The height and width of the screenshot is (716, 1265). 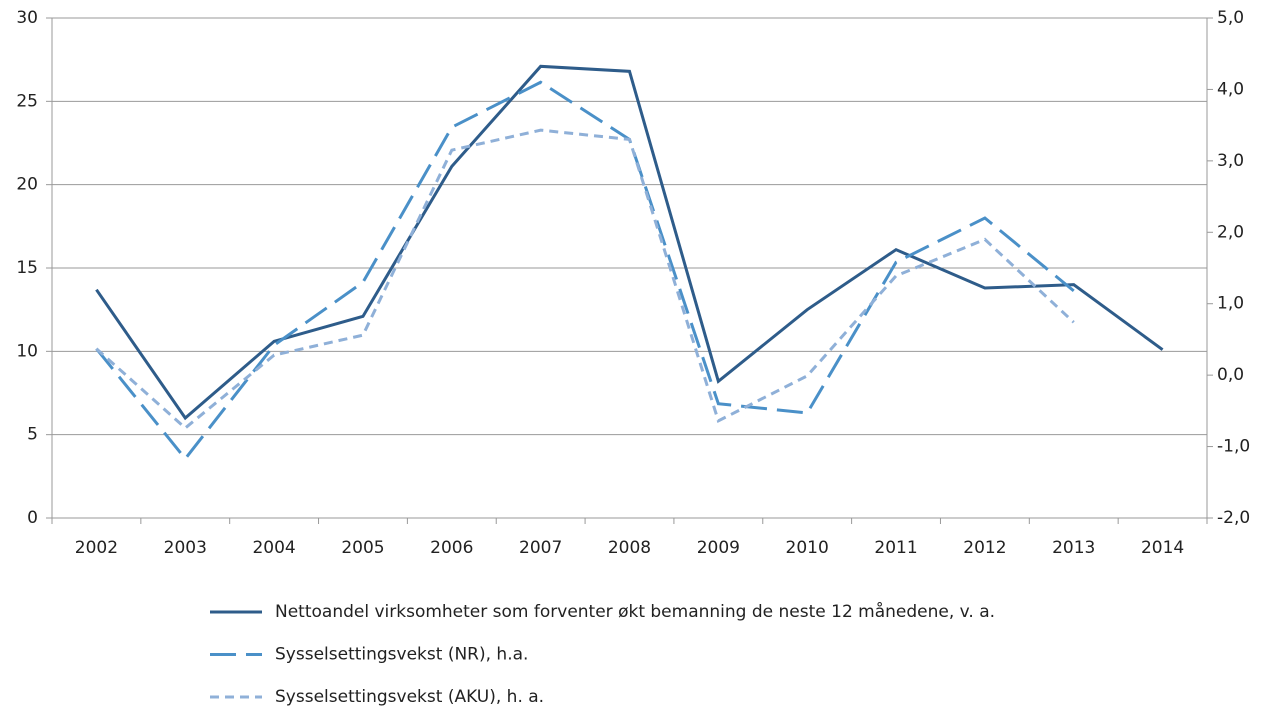 What do you see at coordinates (1230, 375) in the screenshot?
I see `y2-tick-label: 0,0` at bounding box center [1230, 375].